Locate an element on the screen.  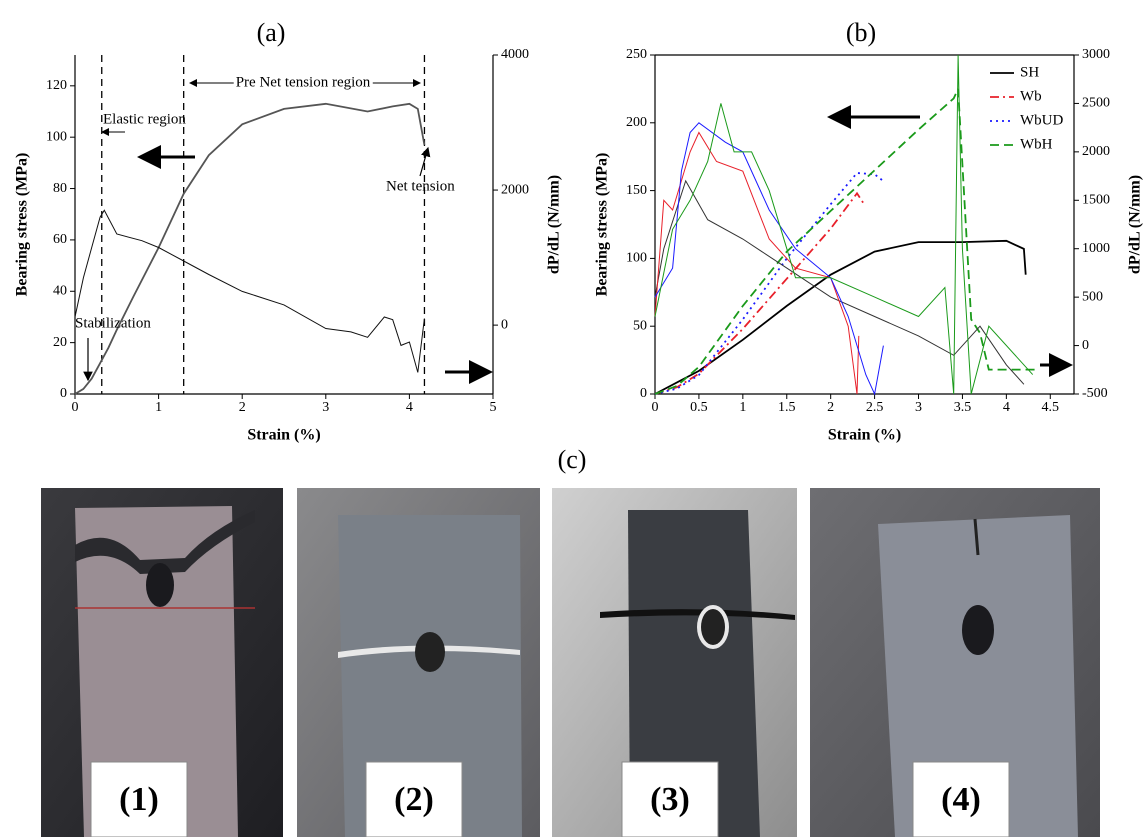
x-tick-label: 2.5 is located at coordinates (875, 407).